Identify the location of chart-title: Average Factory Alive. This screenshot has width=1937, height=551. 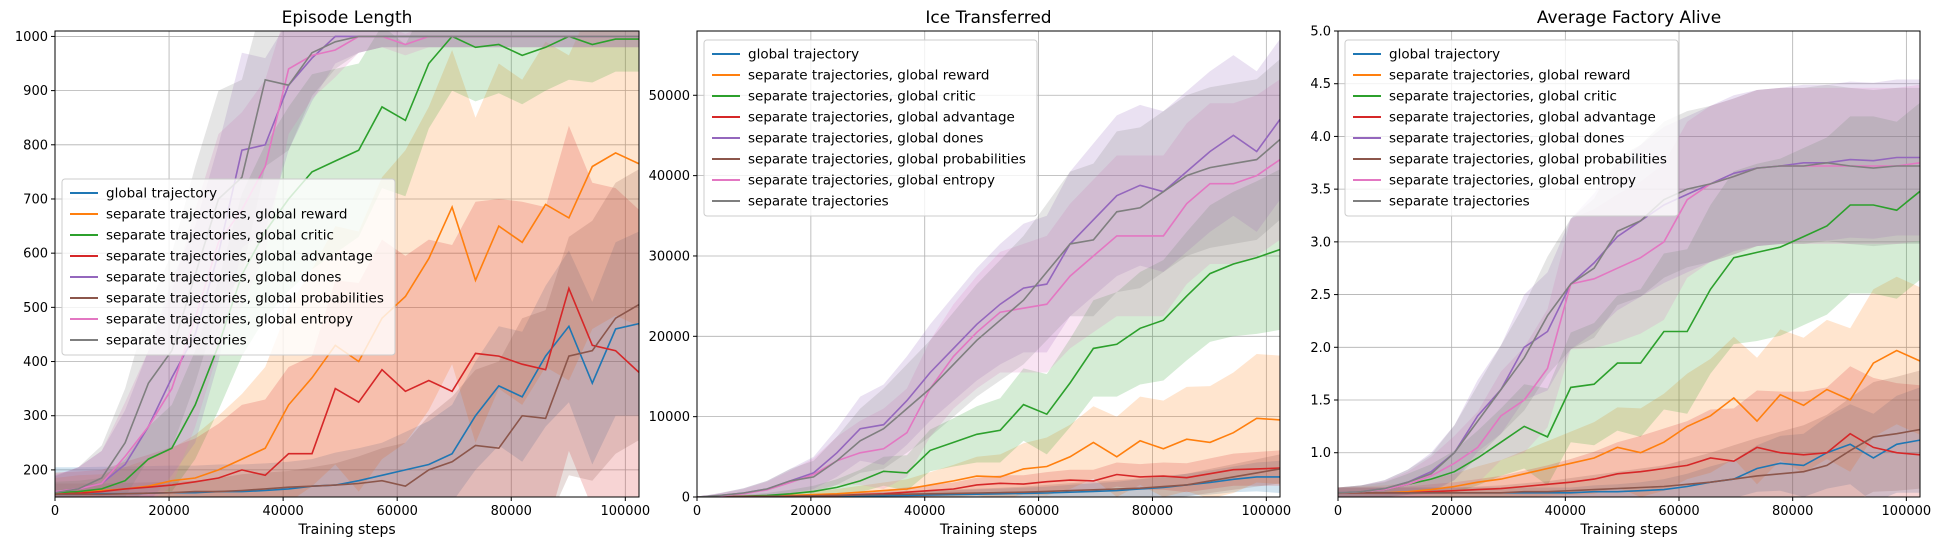
(1629, 18).